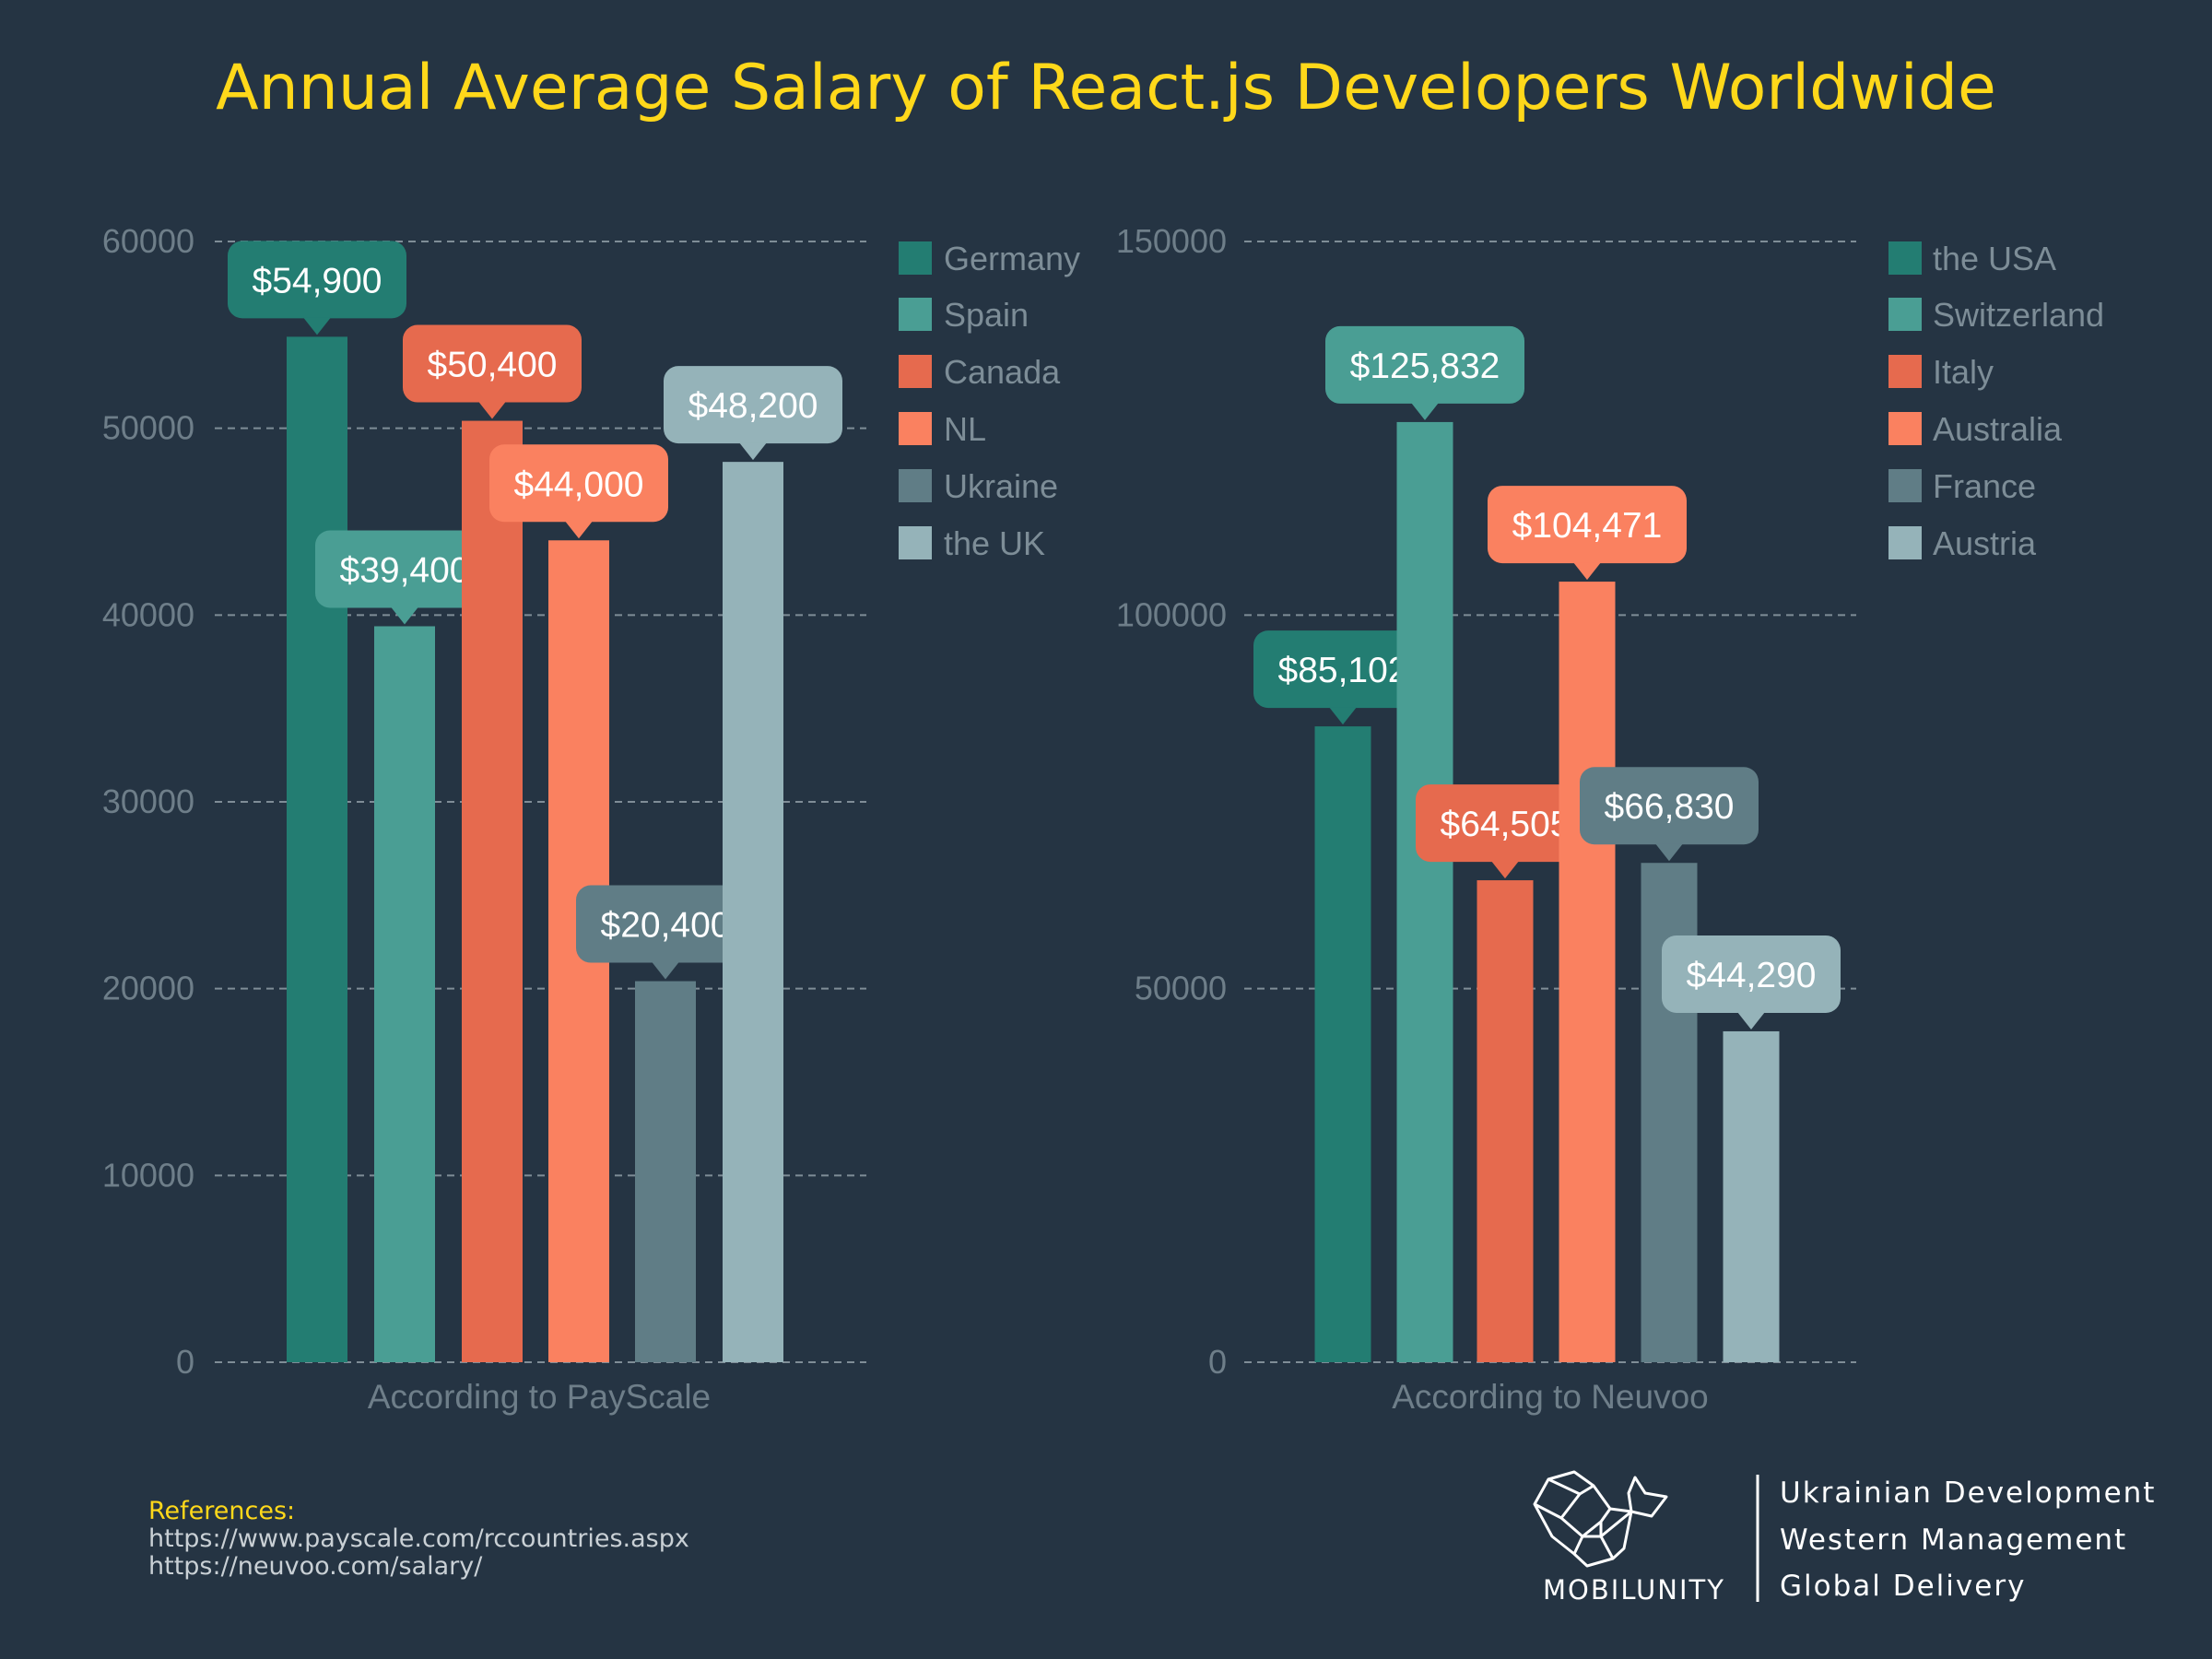  I want to click on legend-item: Ukraine, so click(978, 486).